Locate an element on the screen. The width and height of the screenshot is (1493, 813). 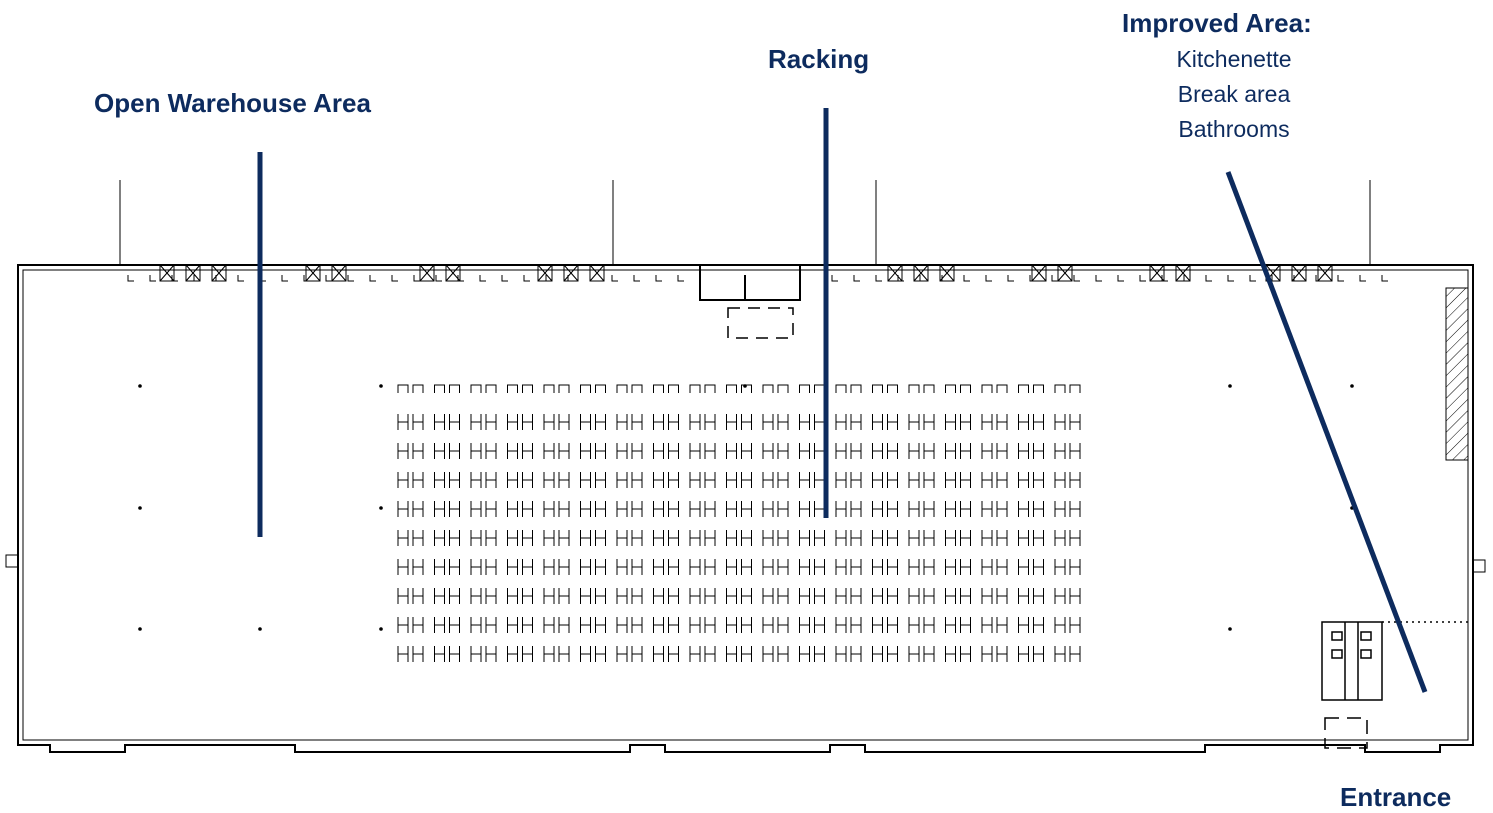
entrance-dashed-room is located at coordinates (1346, 733).